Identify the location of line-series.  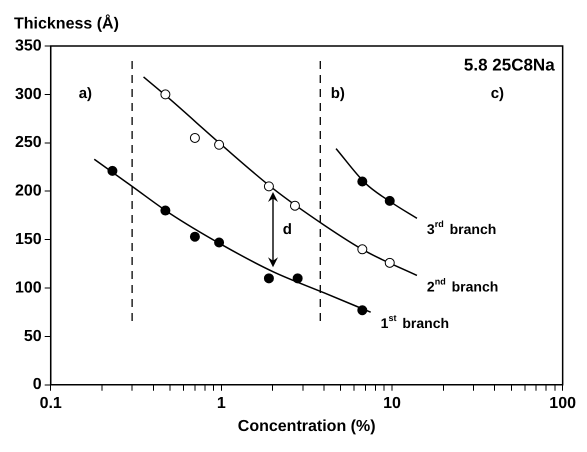
(376, 184).